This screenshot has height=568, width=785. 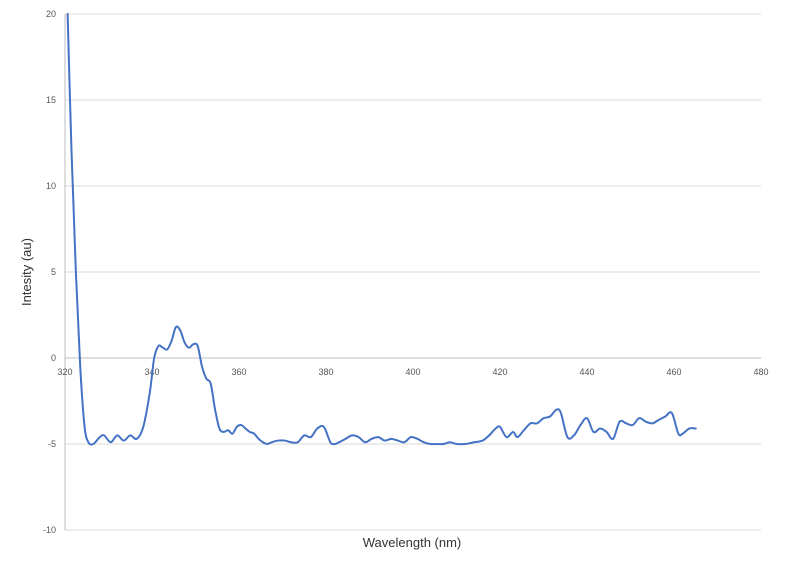 I want to click on x-tick-label: 440, so click(x=586, y=372).